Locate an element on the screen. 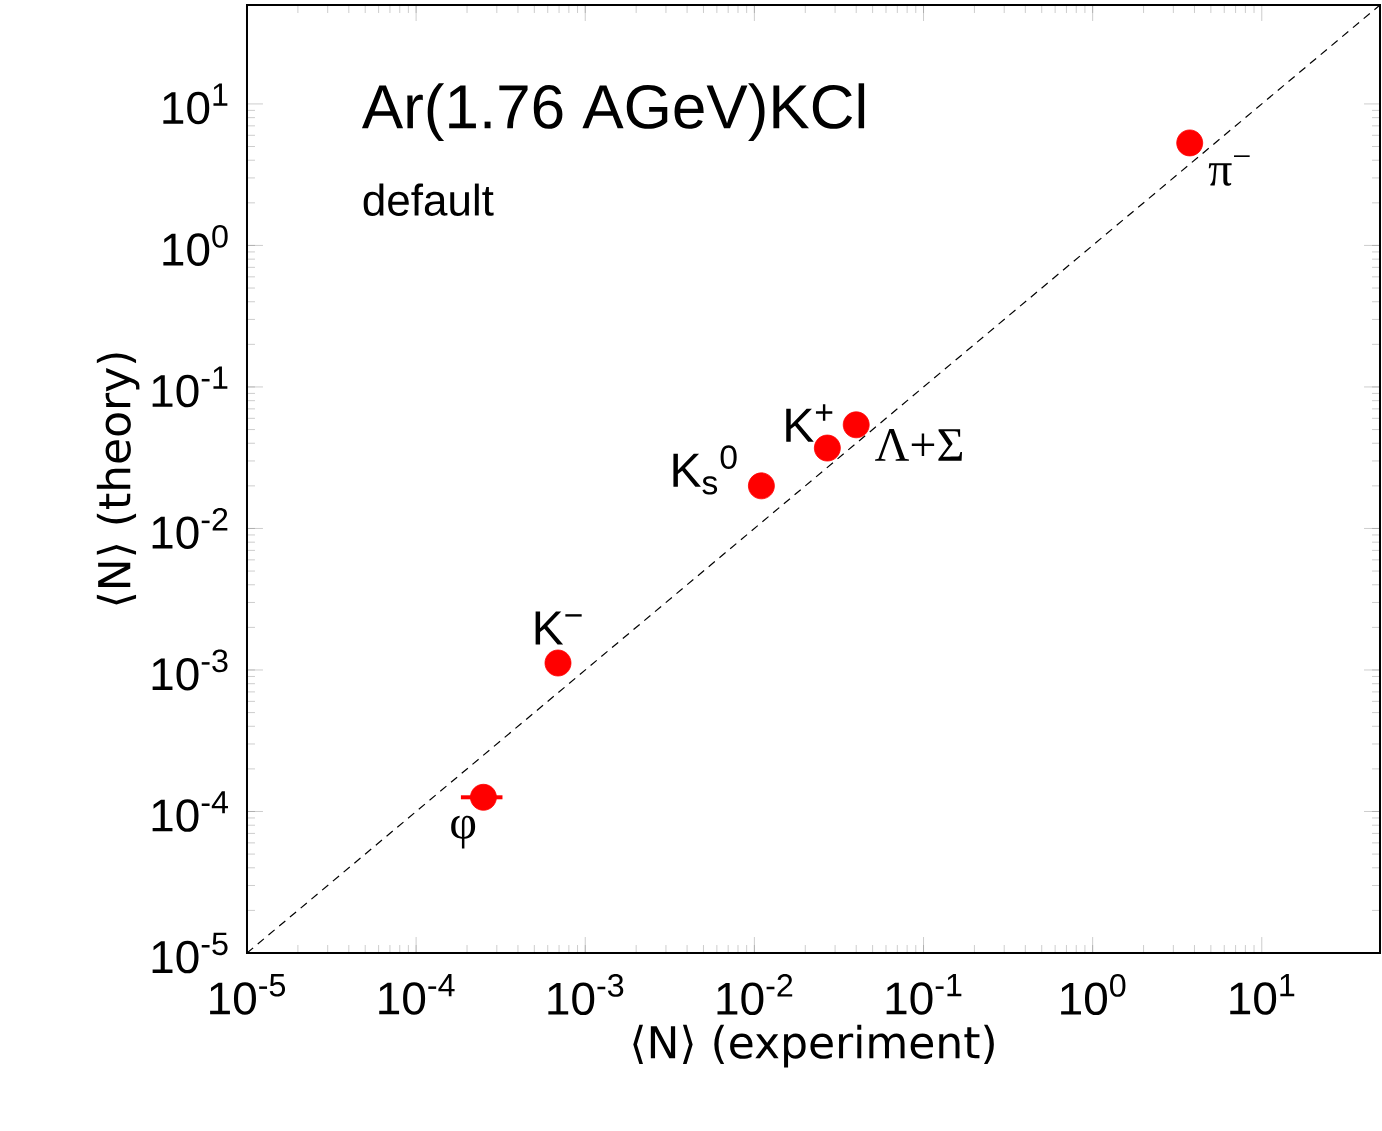 The image size is (1382, 1131). y-tick-label: 10$^{-4}$ is located at coordinates (190, 811).